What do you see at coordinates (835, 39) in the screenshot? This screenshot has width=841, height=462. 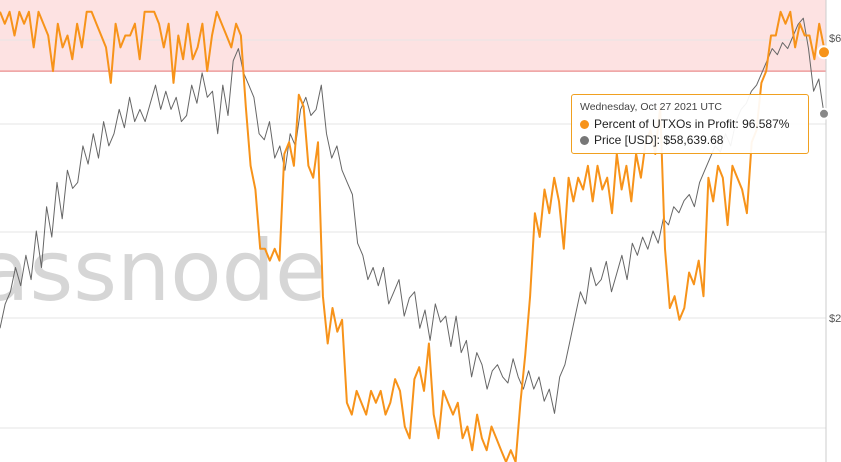 I see `right-axis-label-top: $6` at bounding box center [835, 39].